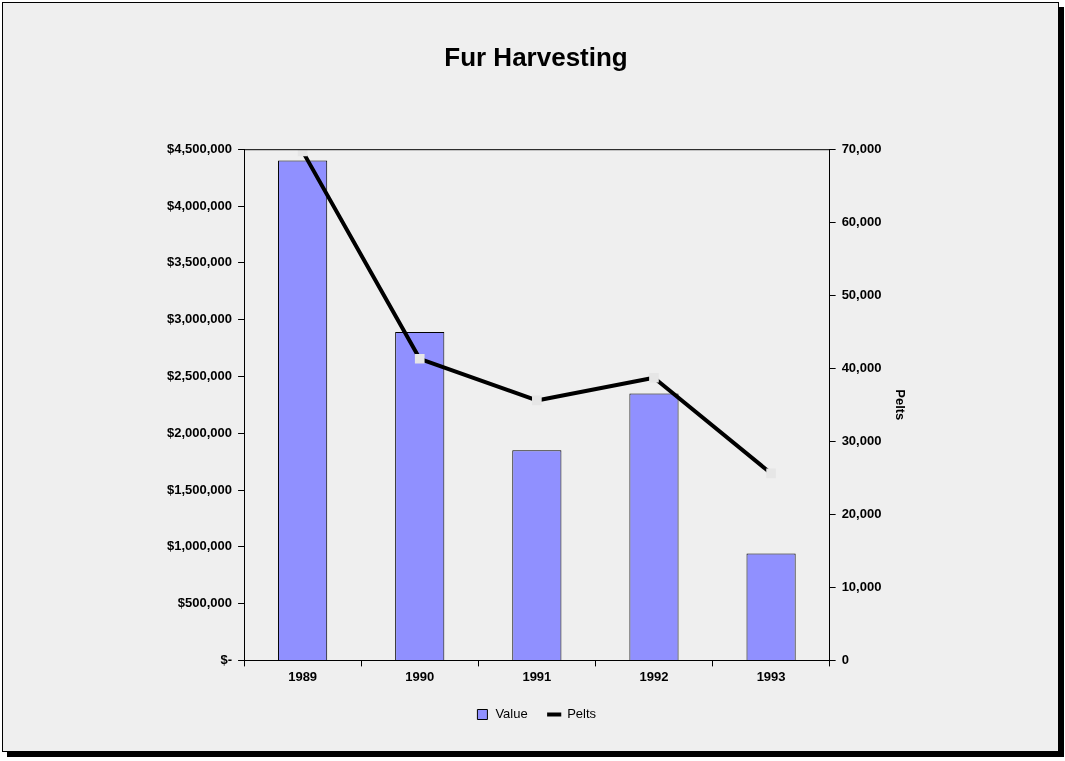 Image resolution: width=1065 pixels, height=761 pixels. I want to click on y-tick-label: $2,500,000, so click(199, 375).